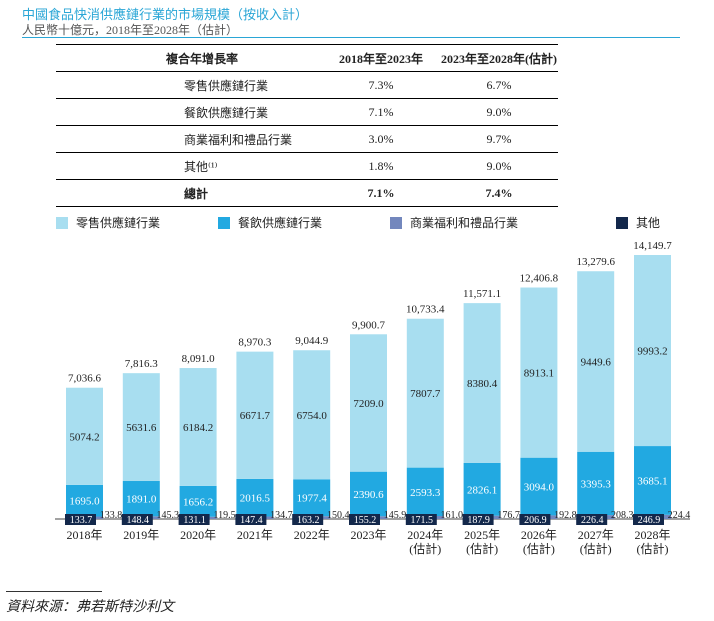  Describe the element at coordinates (368, 535) in the screenshot. I see `x-tick-label: 2023年` at that location.